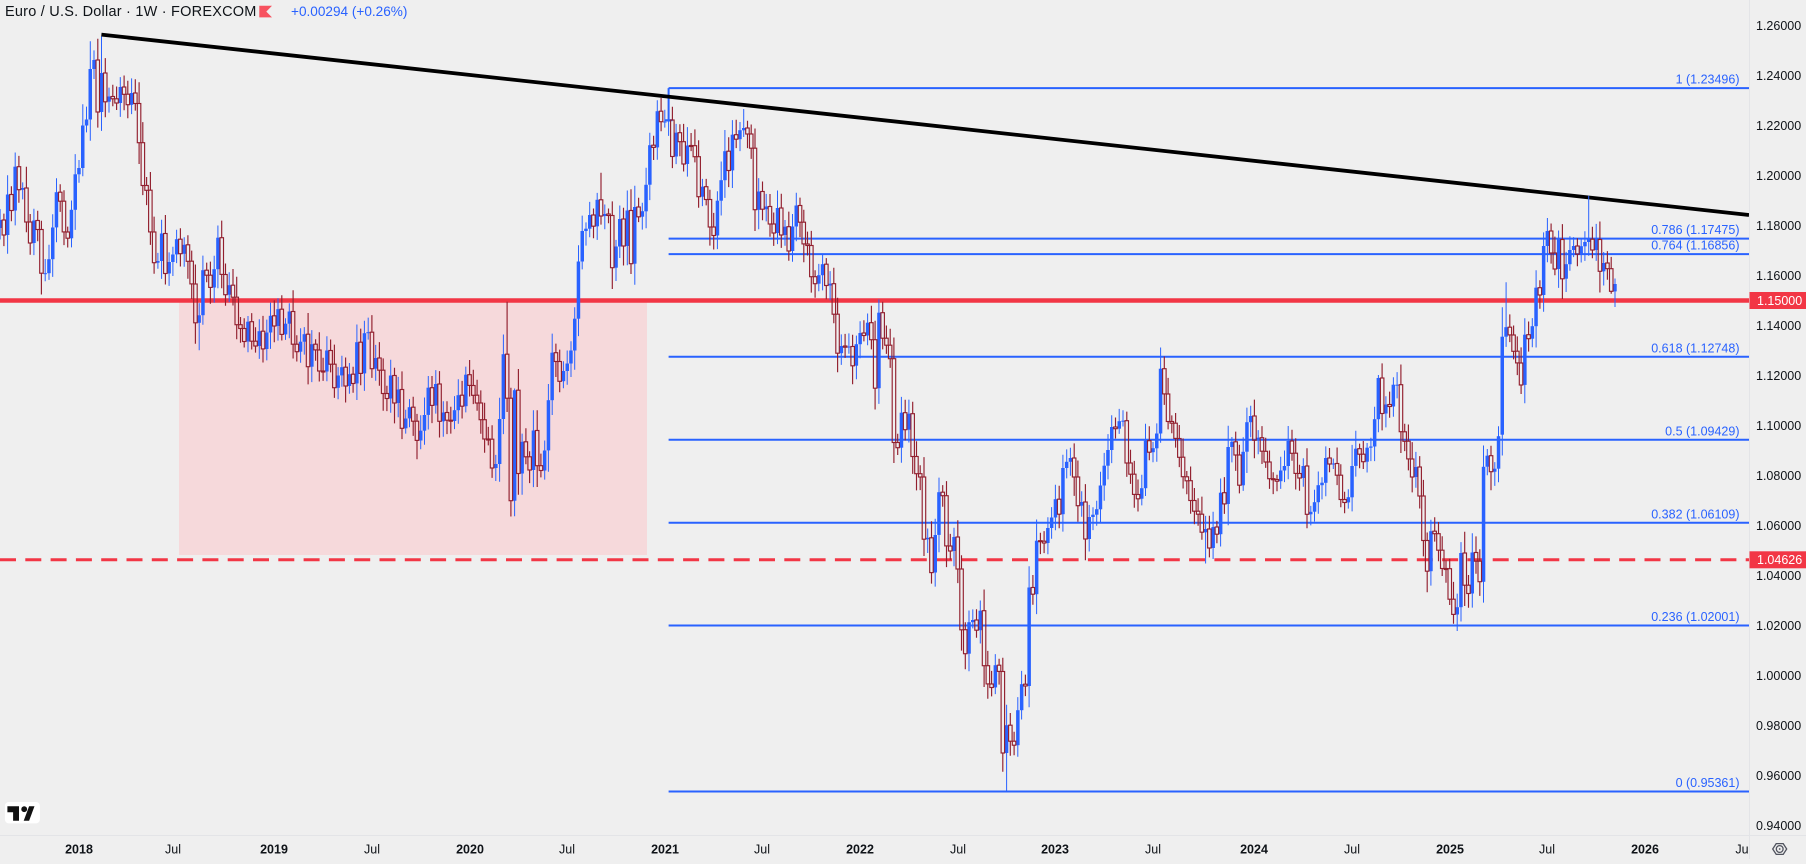  Describe the element at coordinates (1702, 431) in the screenshot. I see `svg-text: 0.5 (1.09429)` at that location.